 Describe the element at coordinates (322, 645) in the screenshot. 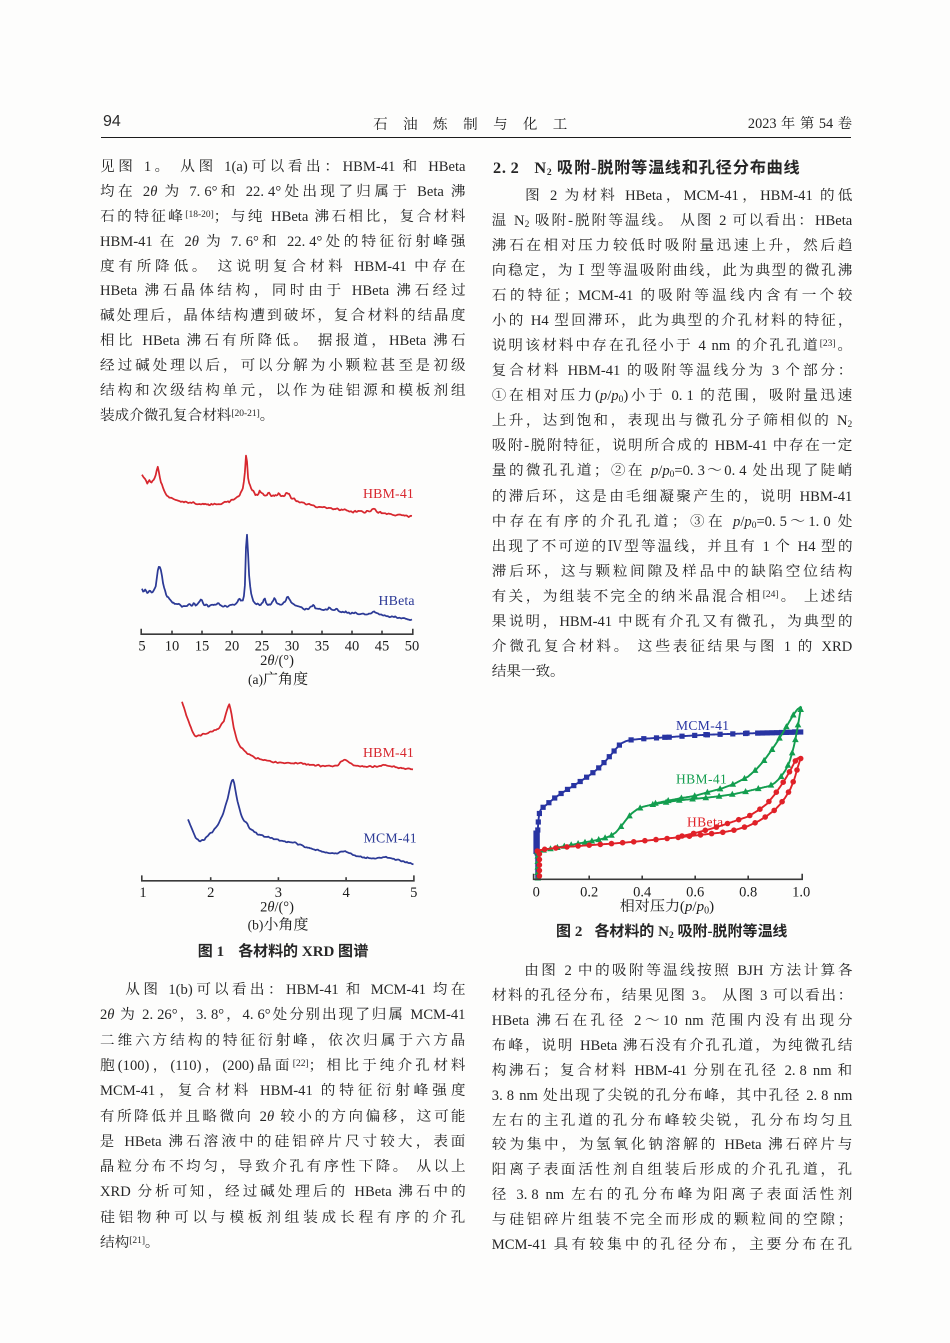

I see `svg-text: 35` at that location.